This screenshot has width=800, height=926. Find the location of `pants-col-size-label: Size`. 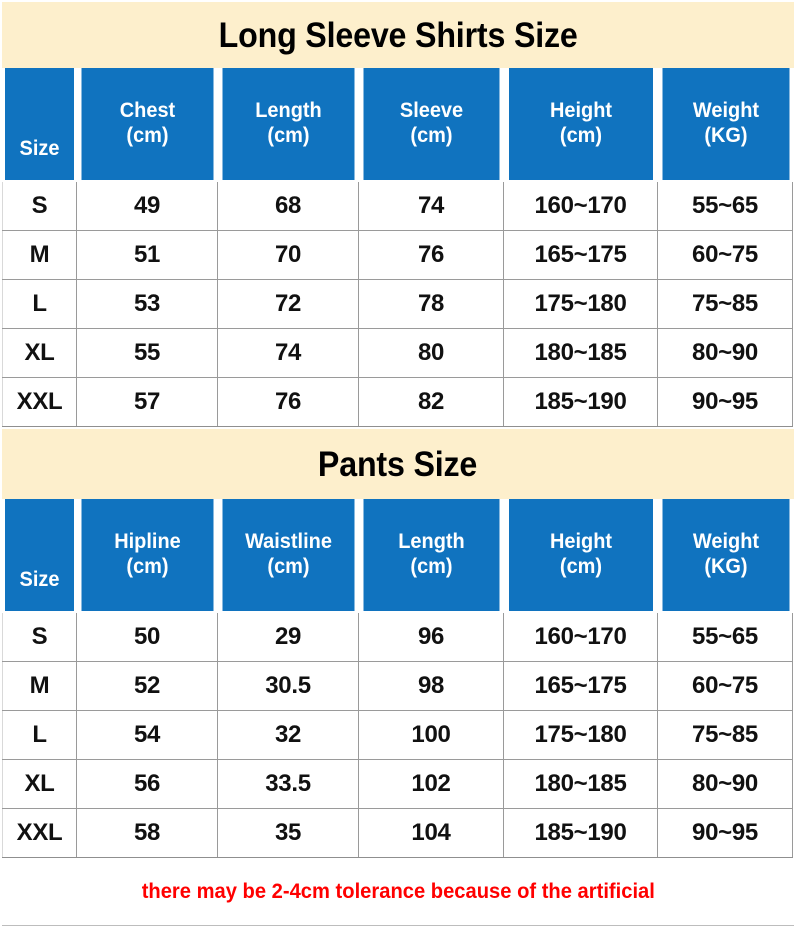

pants-col-size-label: Size is located at coordinates (39, 580).